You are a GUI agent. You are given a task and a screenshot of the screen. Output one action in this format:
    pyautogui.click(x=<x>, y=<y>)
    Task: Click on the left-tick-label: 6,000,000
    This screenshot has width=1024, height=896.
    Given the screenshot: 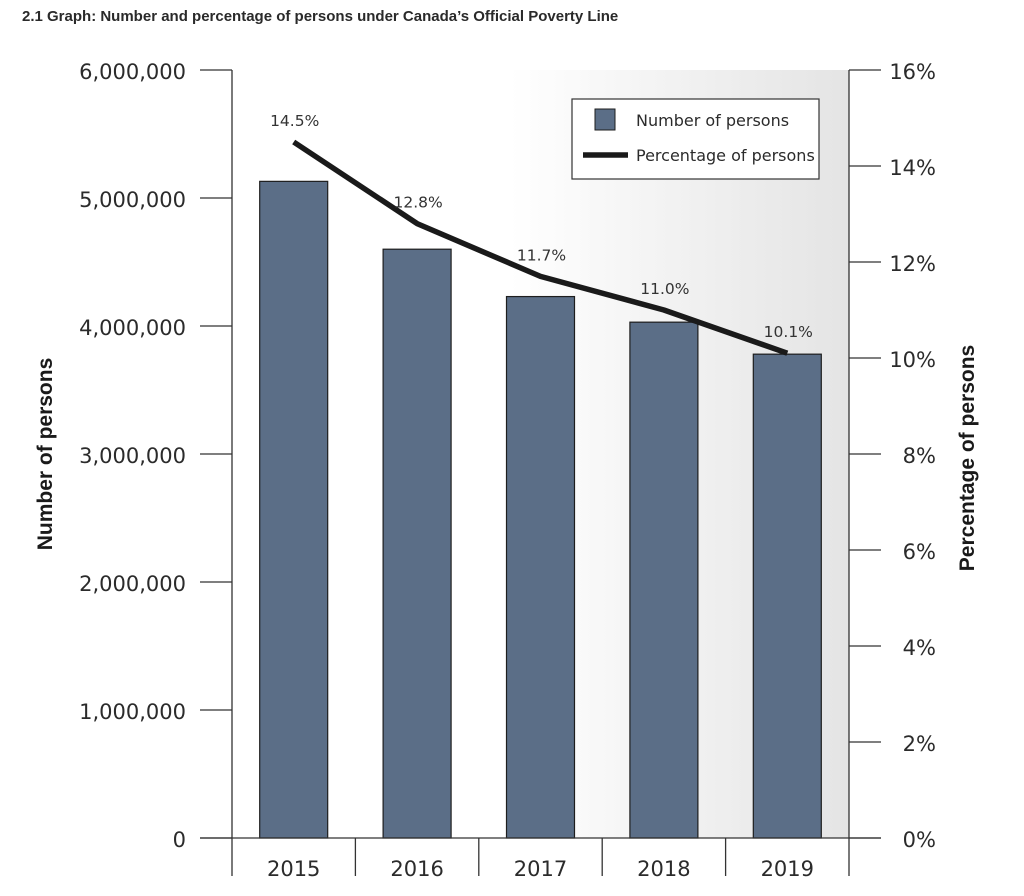 What is the action you would take?
    pyautogui.click(x=132, y=72)
    